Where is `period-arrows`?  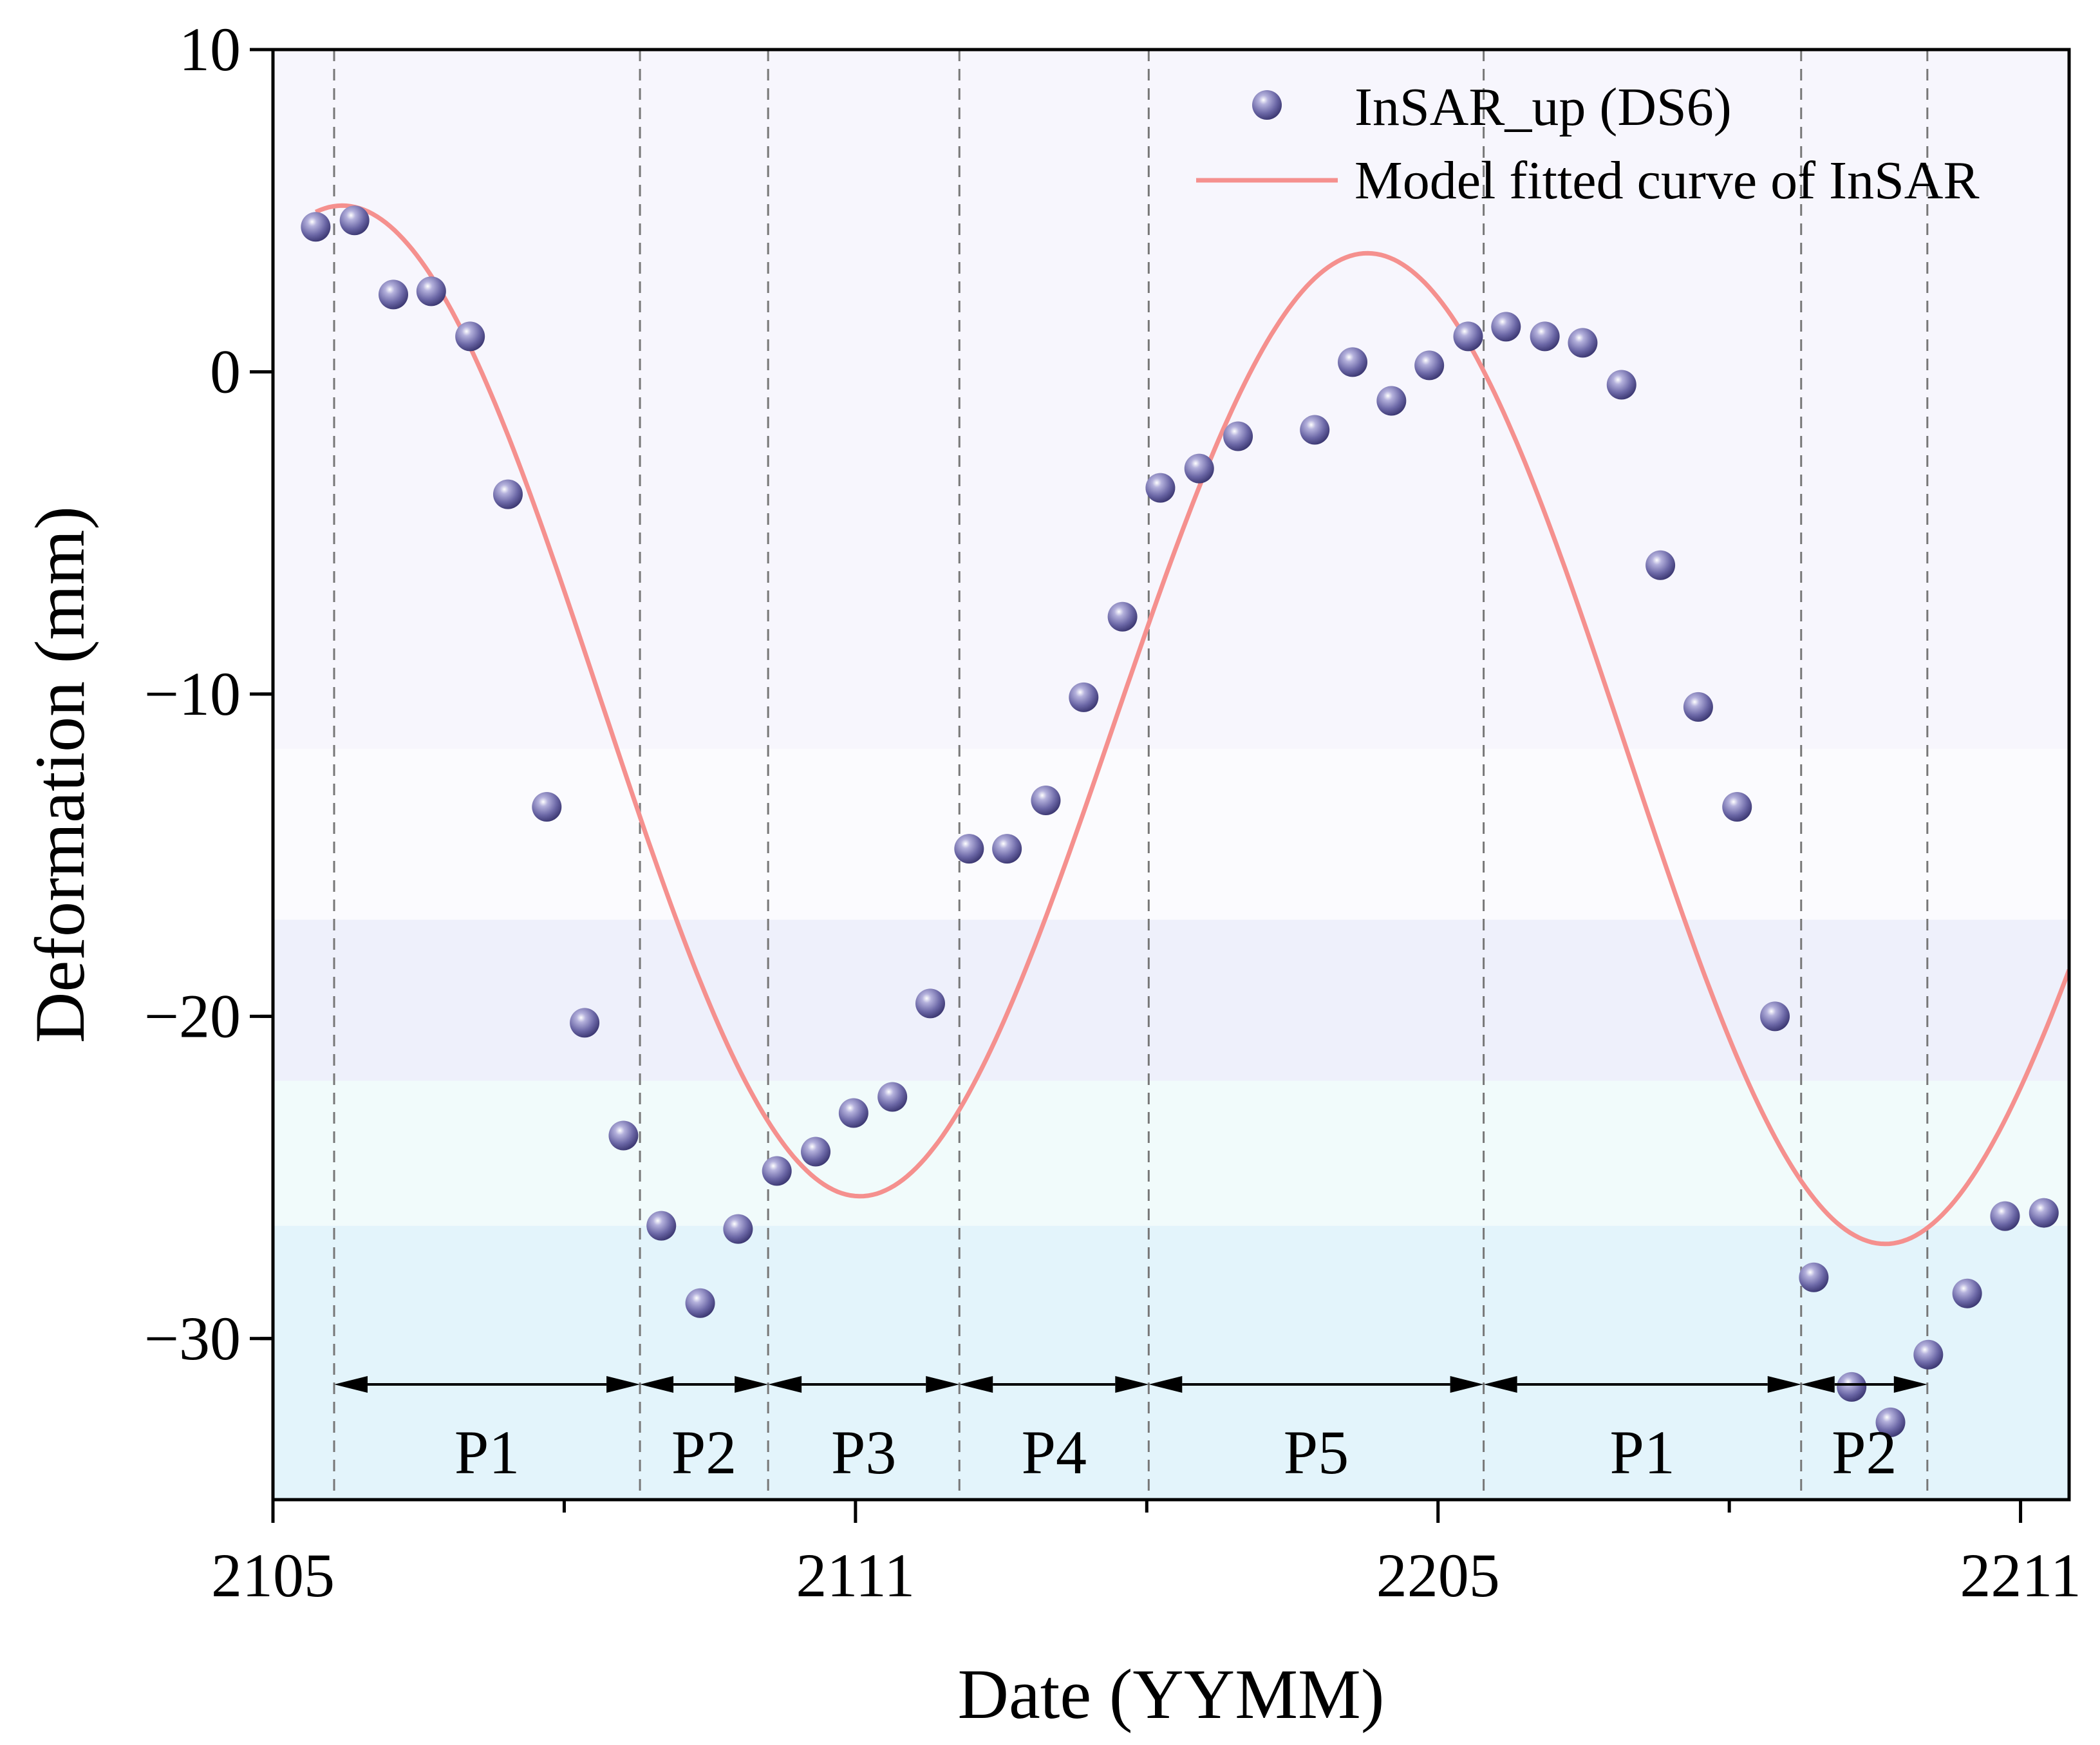 period-arrows is located at coordinates (1130, 1384).